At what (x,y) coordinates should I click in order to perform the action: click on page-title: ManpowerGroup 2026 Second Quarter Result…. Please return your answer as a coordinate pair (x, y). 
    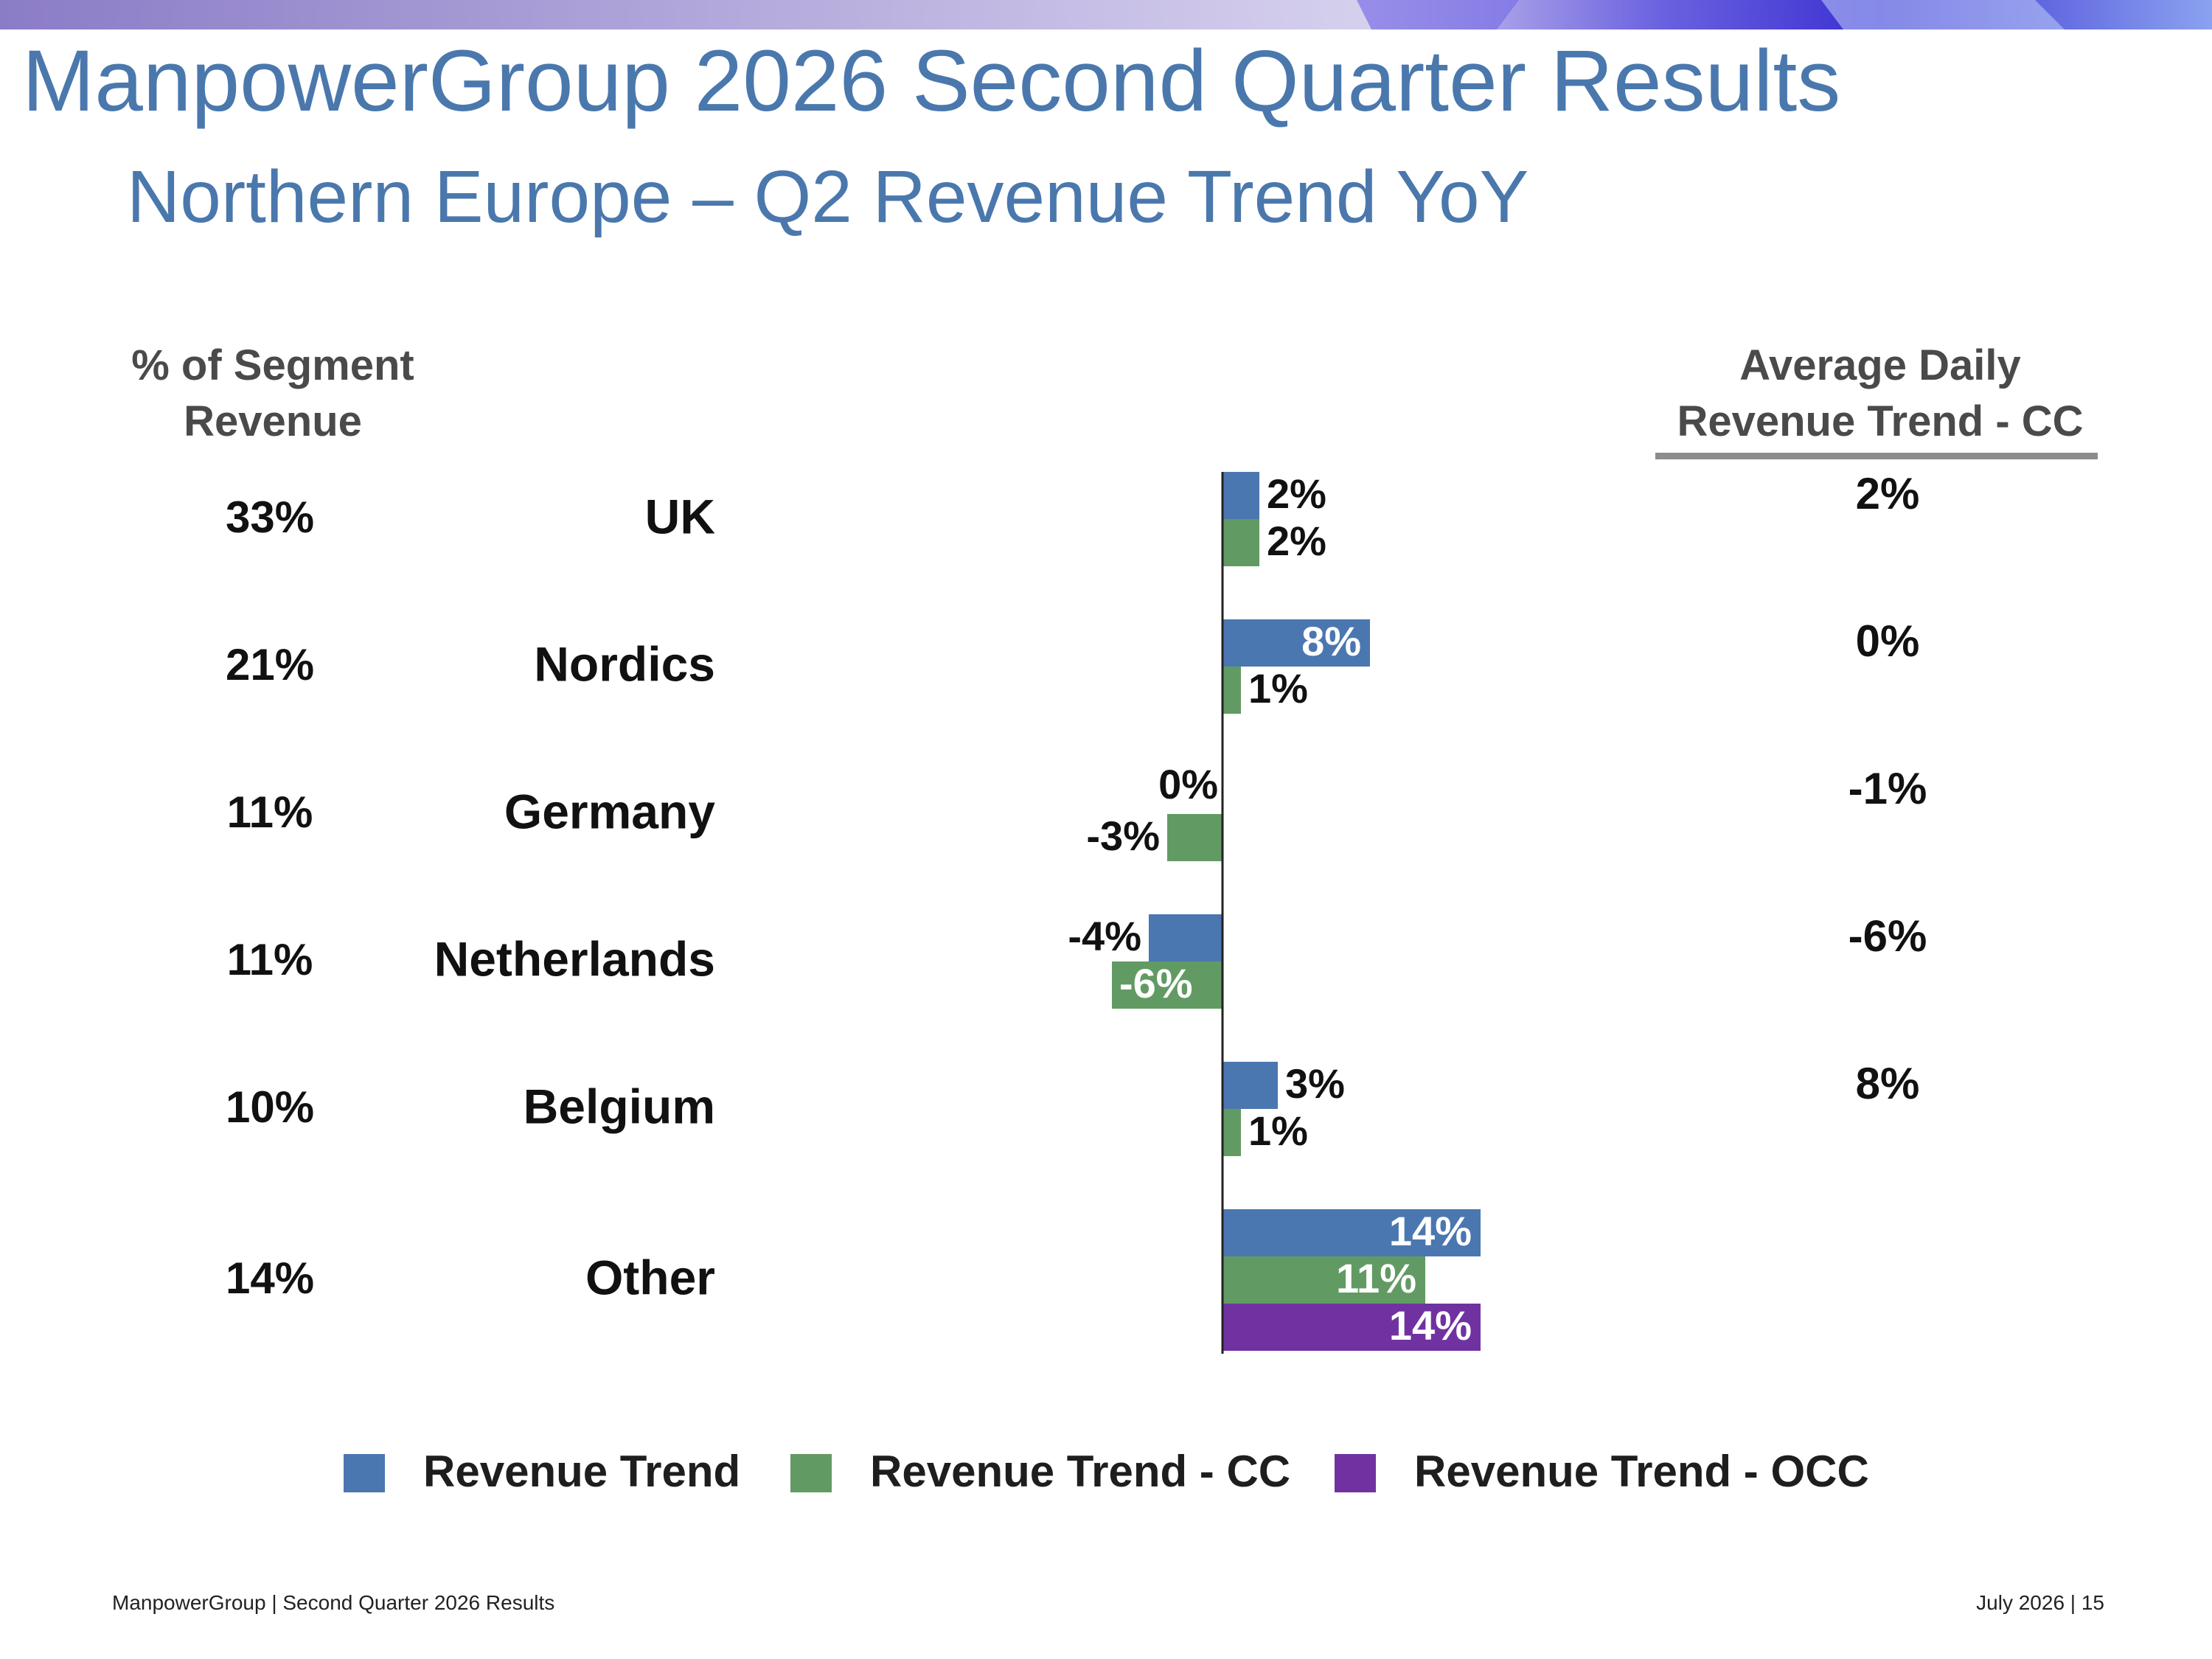
    Looking at the image, I should click on (931, 81).